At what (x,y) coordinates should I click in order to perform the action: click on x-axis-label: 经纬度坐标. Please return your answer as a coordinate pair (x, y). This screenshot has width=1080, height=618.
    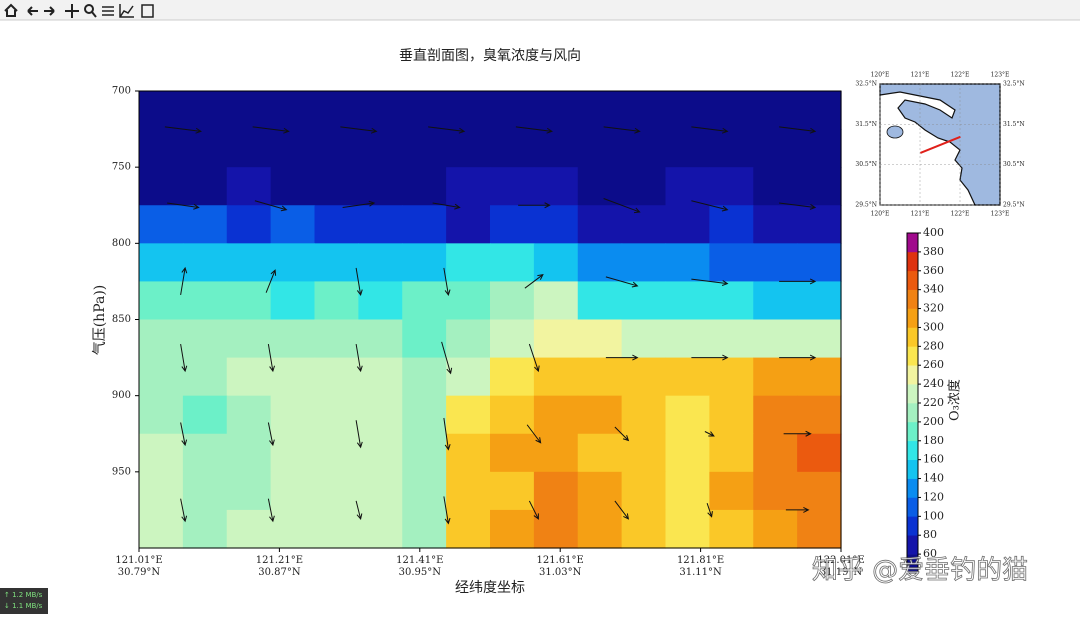
    Looking at the image, I should click on (490, 588).